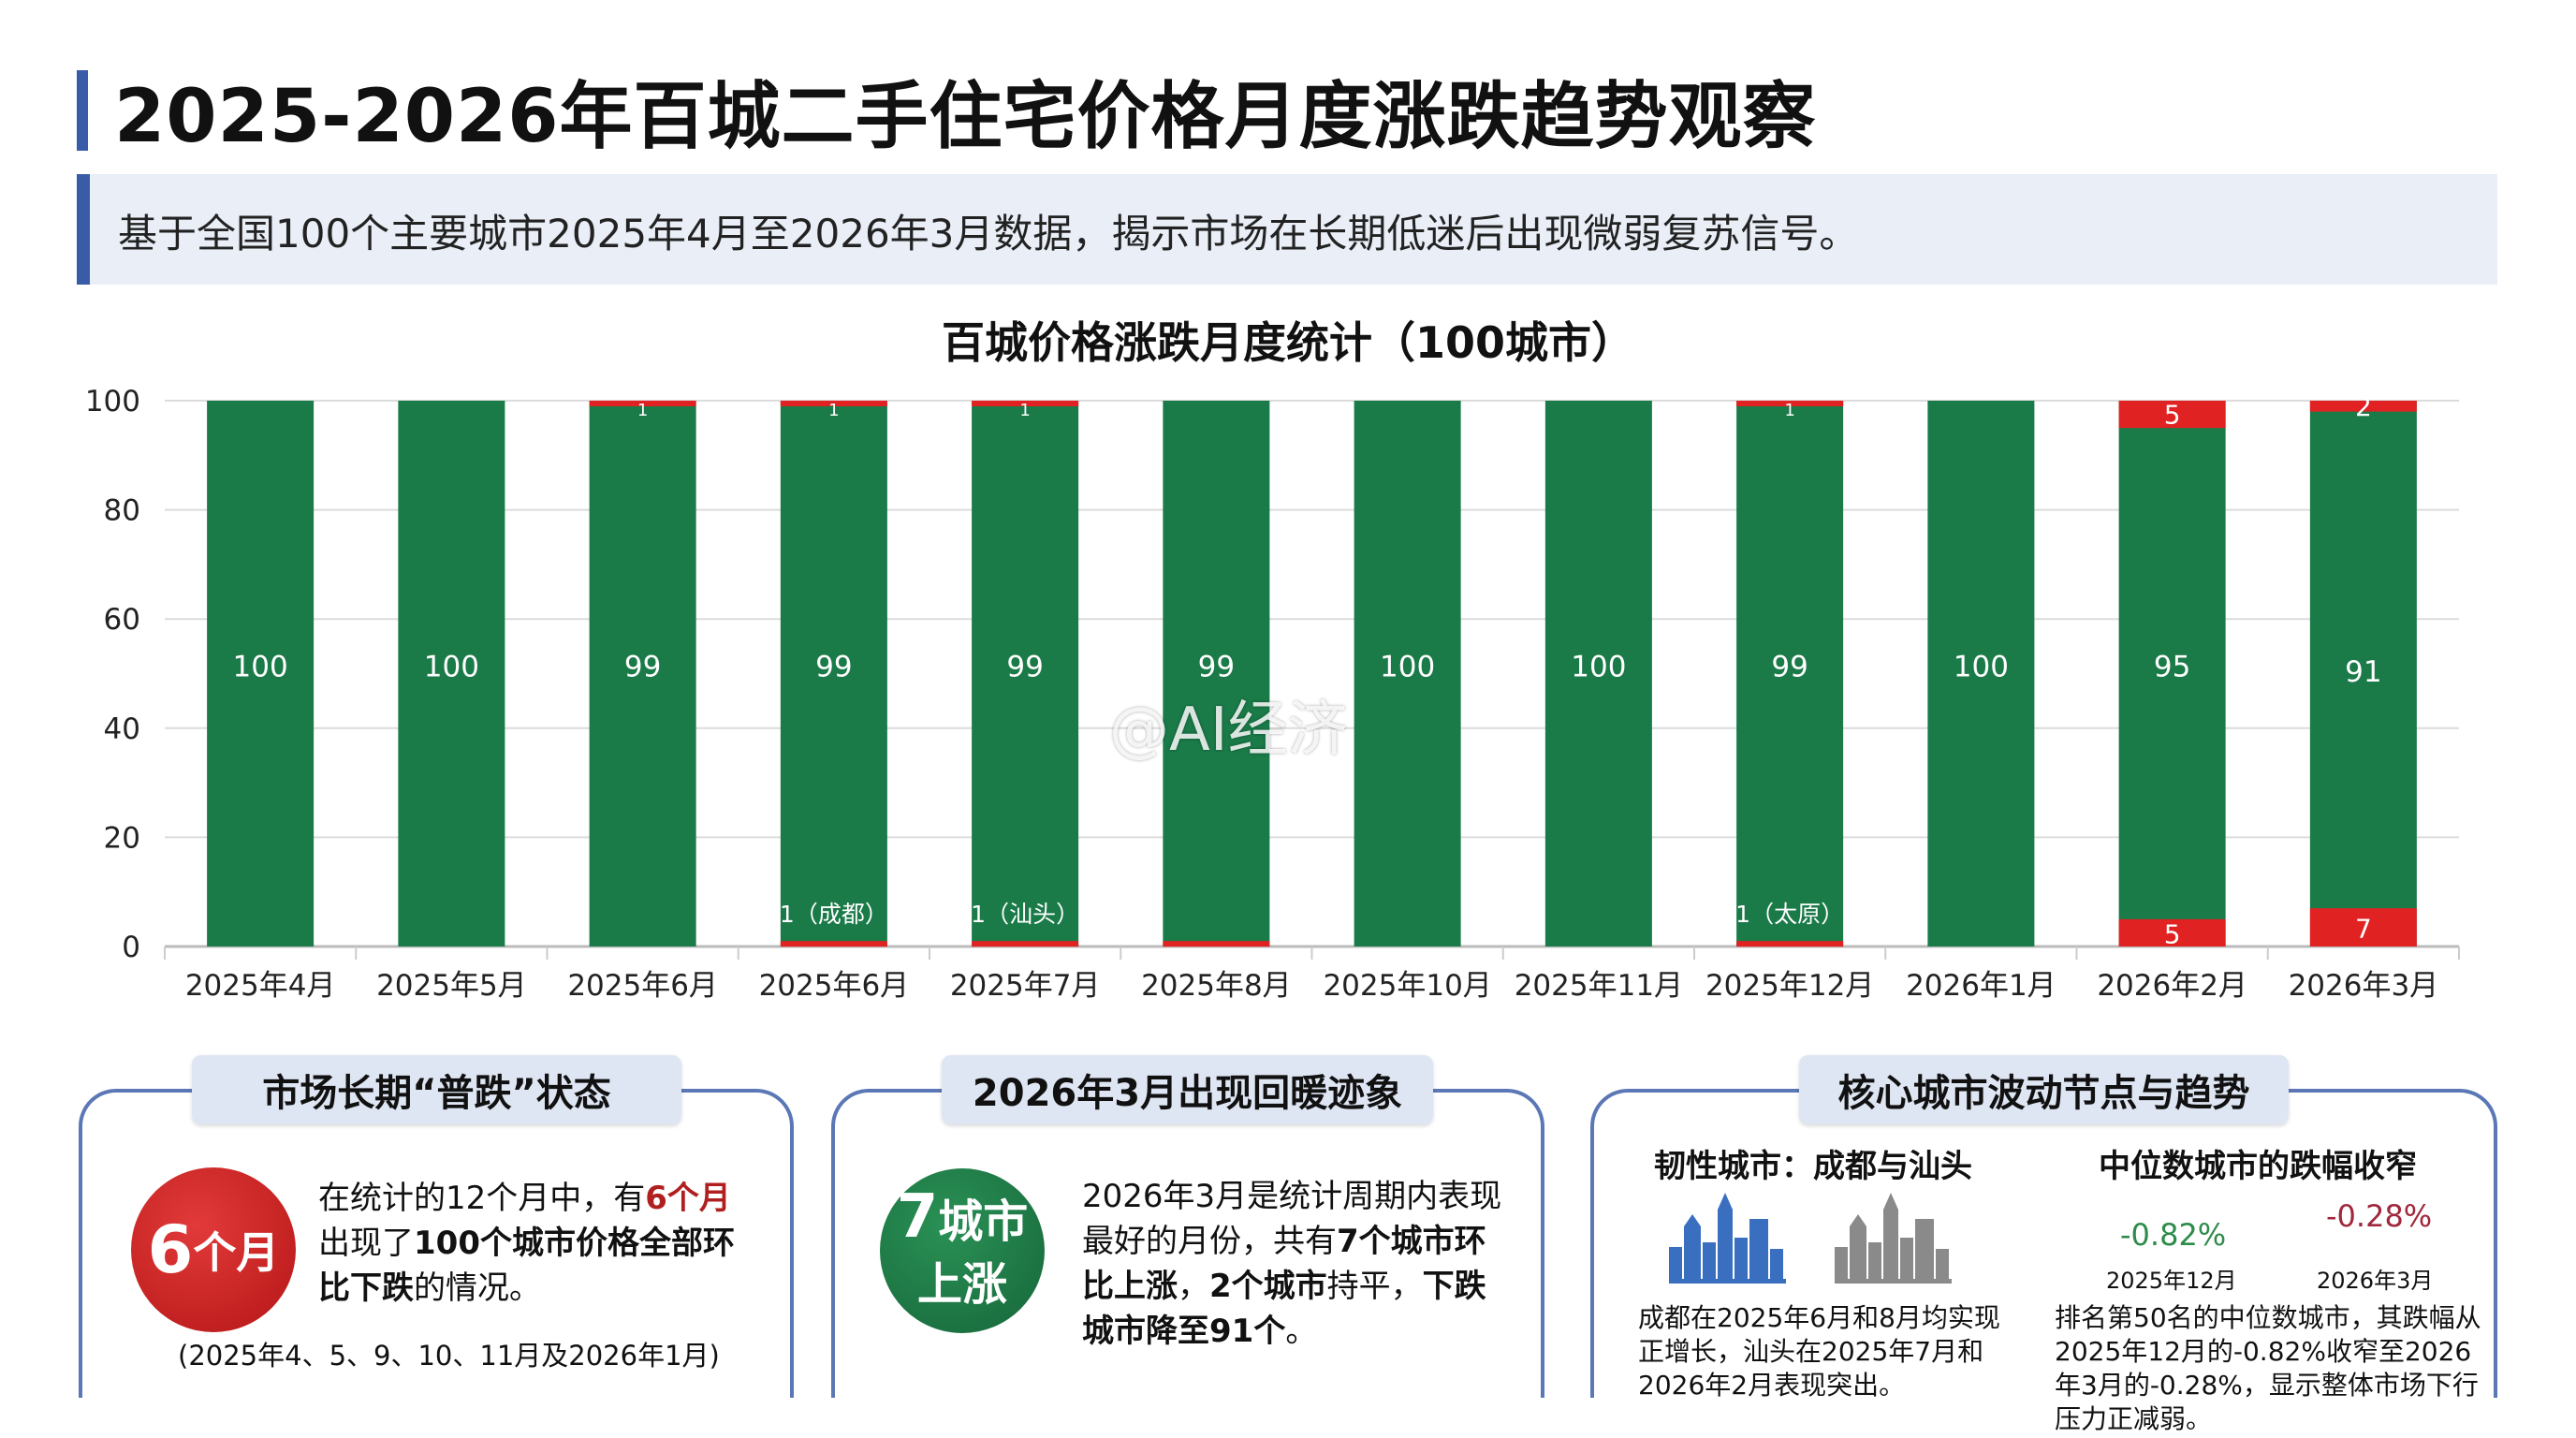 This screenshot has height=1438, width=2576. Describe the element at coordinates (2364, 986) in the screenshot. I see `x-tick-label: 2026年3月` at that location.